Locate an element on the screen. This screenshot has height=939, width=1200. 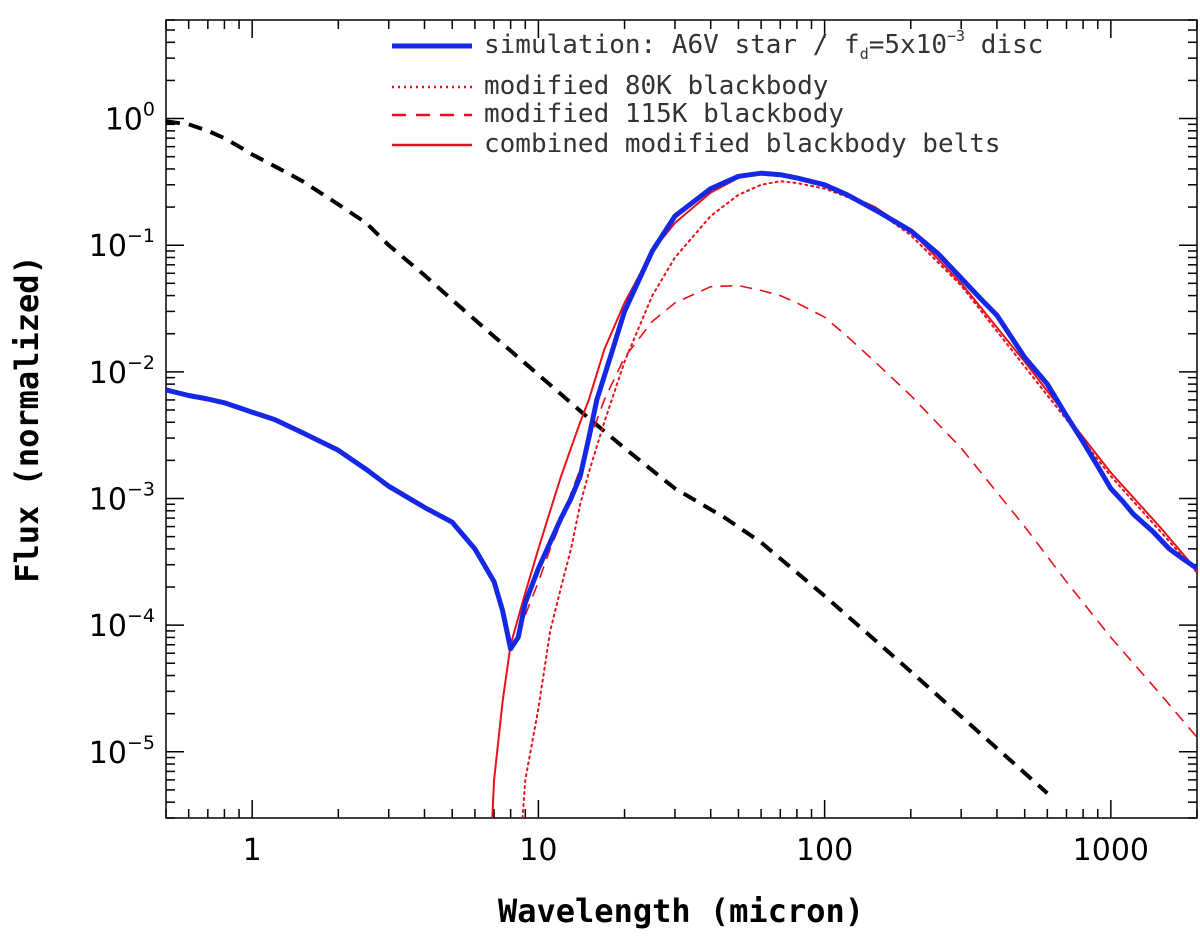
y-tick-label: 10⁻⁵ is located at coordinates (122, 751).